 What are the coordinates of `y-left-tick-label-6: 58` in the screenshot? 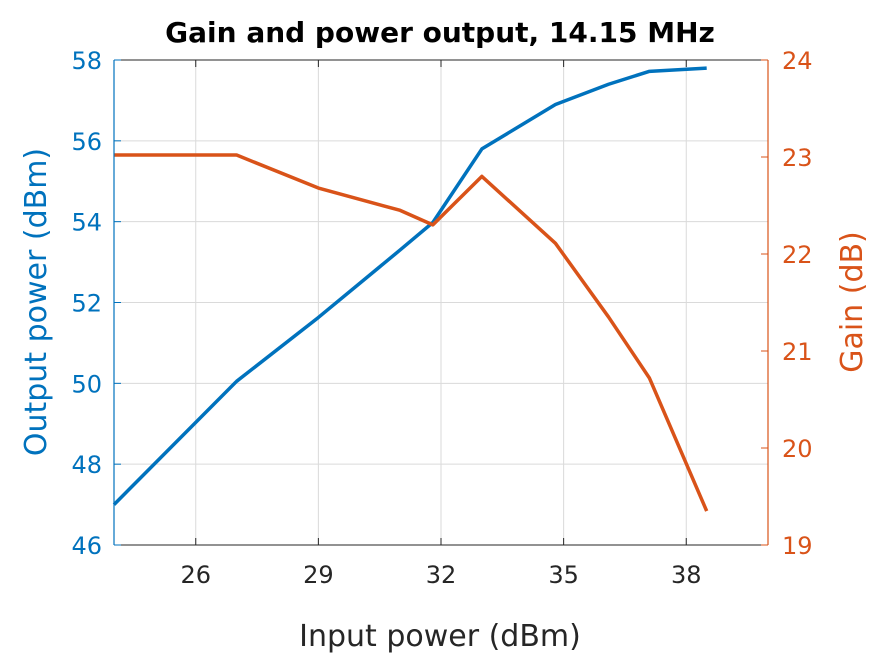 It's located at (86, 61).